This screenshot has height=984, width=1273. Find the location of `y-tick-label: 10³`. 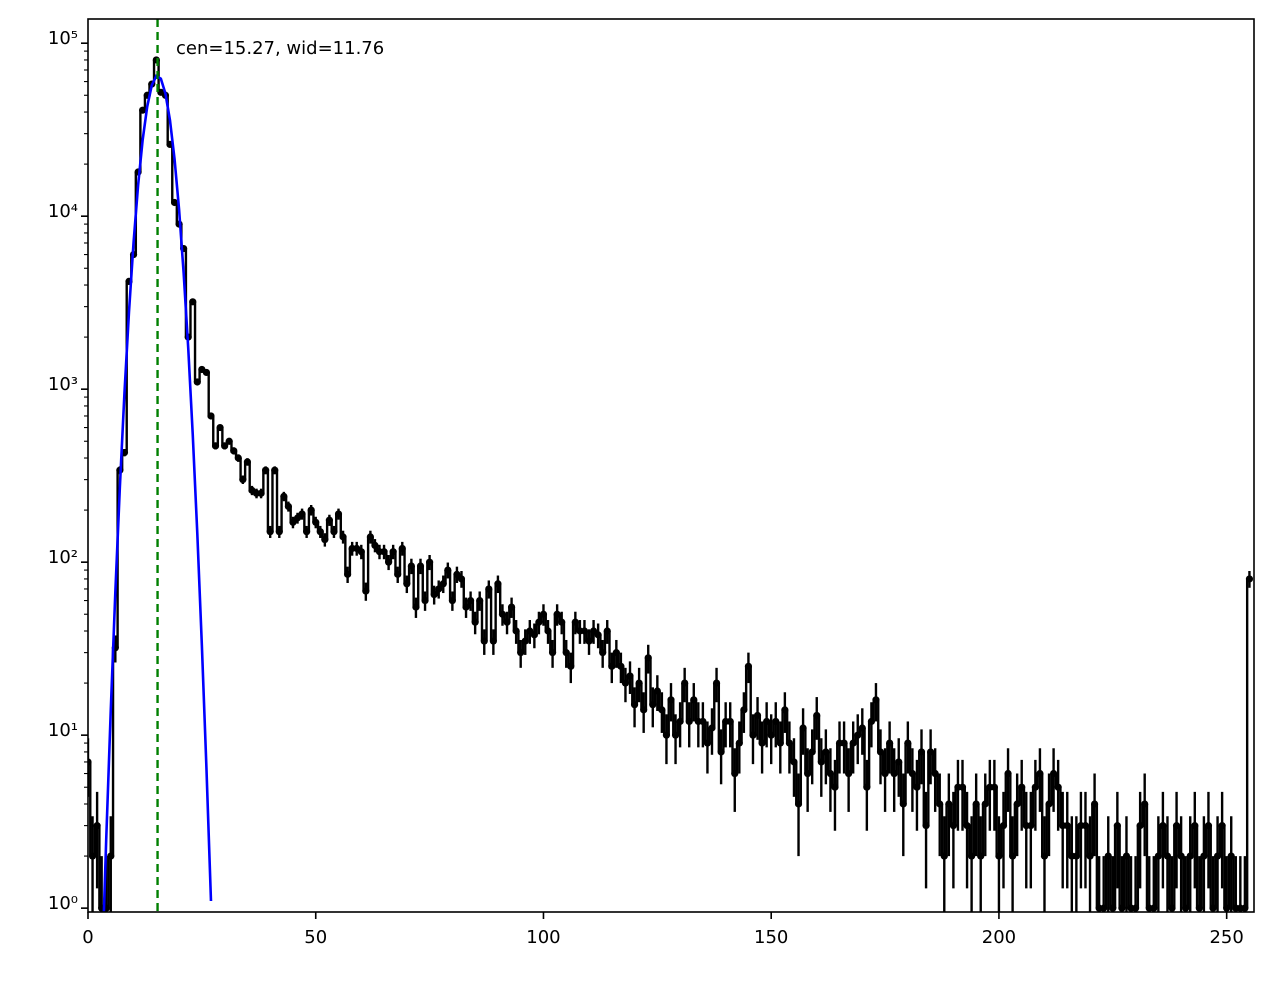

y-tick-label: 10³ is located at coordinates (63, 384).